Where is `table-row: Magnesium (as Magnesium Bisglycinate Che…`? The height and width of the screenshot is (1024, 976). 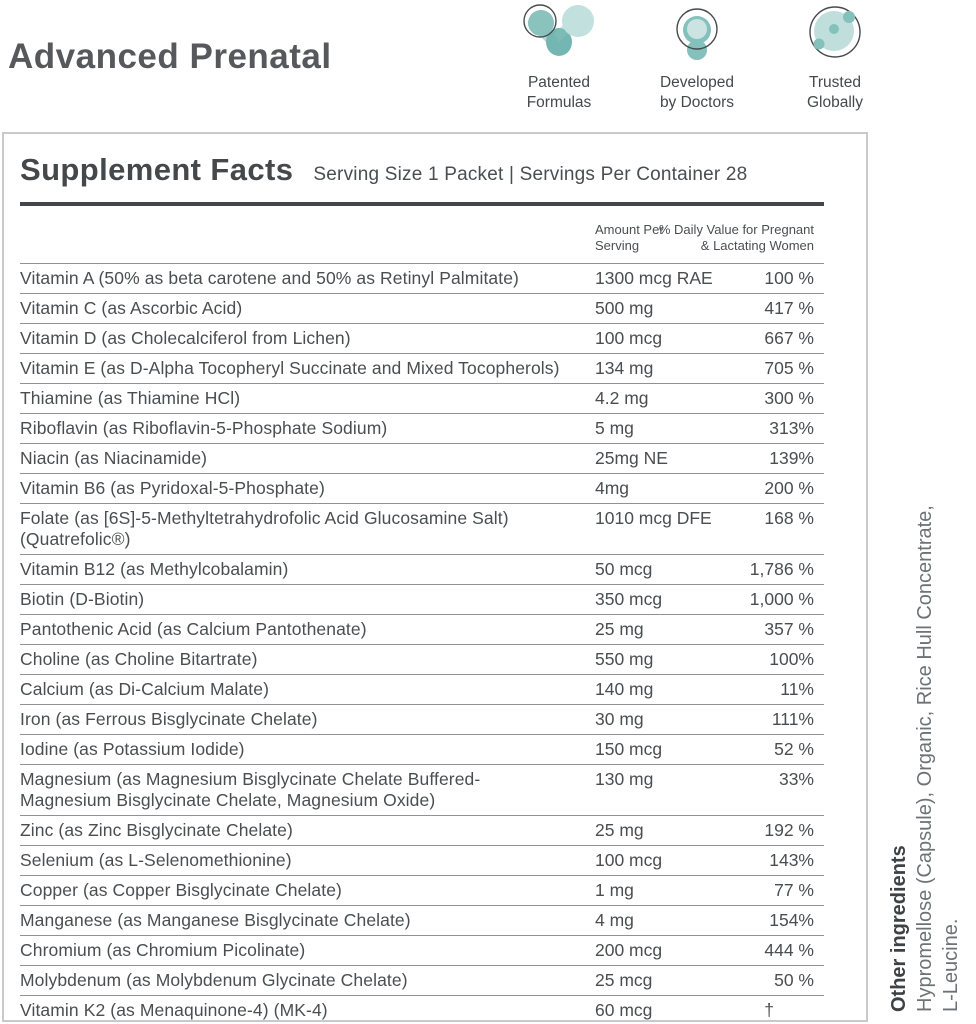
table-row: Magnesium (as Magnesium Bisglycinate Che… is located at coordinates (422, 790).